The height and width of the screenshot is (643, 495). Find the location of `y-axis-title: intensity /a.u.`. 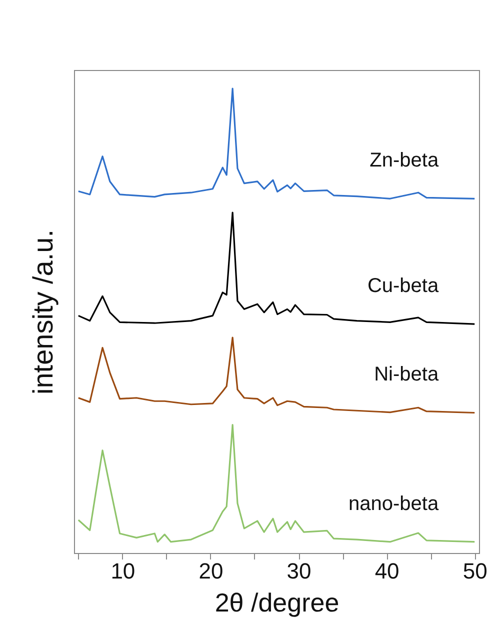

y-axis-title: intensity /a.u. is located at coordinates (43, 312).